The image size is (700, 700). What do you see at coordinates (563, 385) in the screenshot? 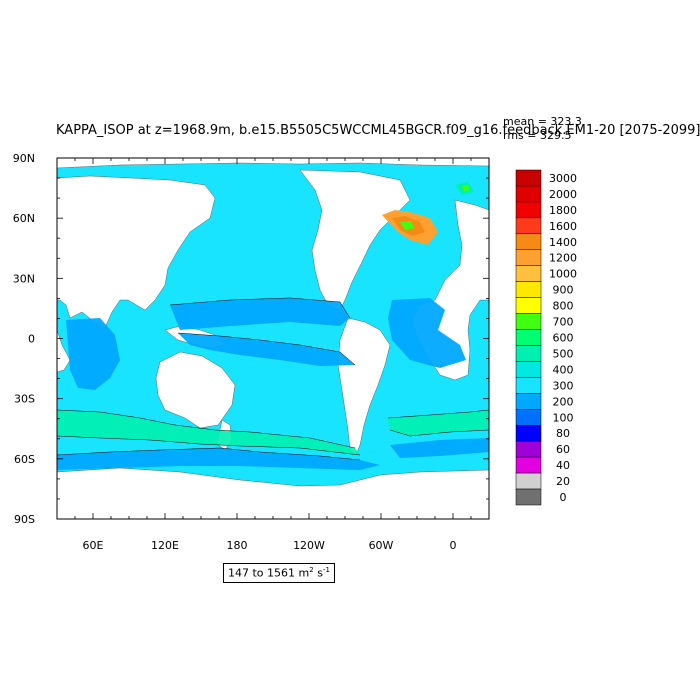
I see `colorbar-label: 300` at bounding box center [563, 385].